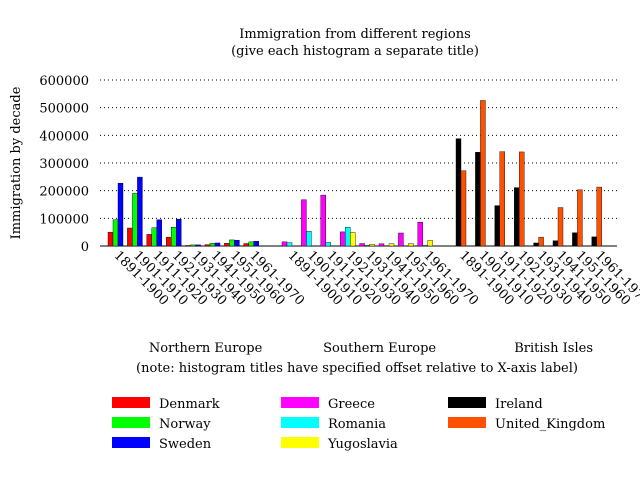 This screenshot has height=480, width=640. Describe the element at coordinates (555, 243) in the screenshot. I see `bar-ireland-1941-1950` at that location.